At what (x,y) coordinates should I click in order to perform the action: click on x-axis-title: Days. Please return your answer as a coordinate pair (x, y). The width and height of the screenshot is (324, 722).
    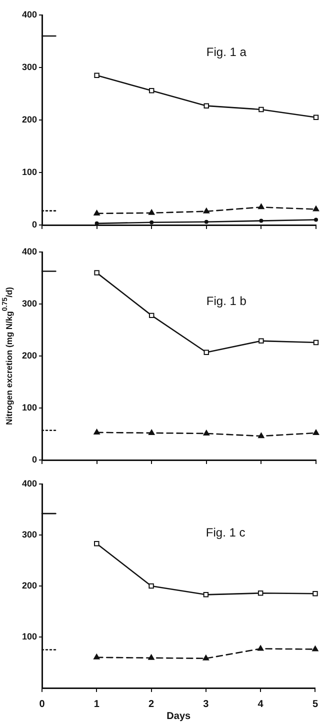
    Looking at the image, I should click on (178, 716).